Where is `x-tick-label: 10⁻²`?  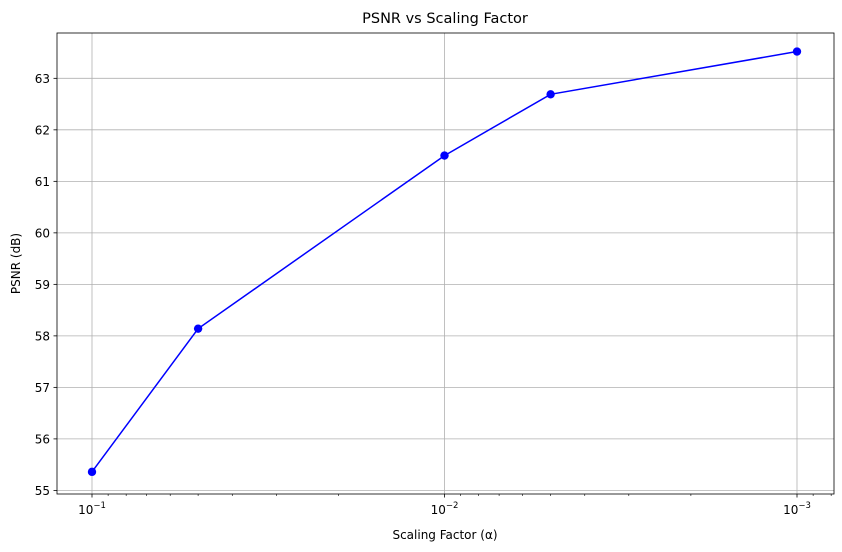 x-tick-label: 10⁻² is located at coordinates (445, 509).